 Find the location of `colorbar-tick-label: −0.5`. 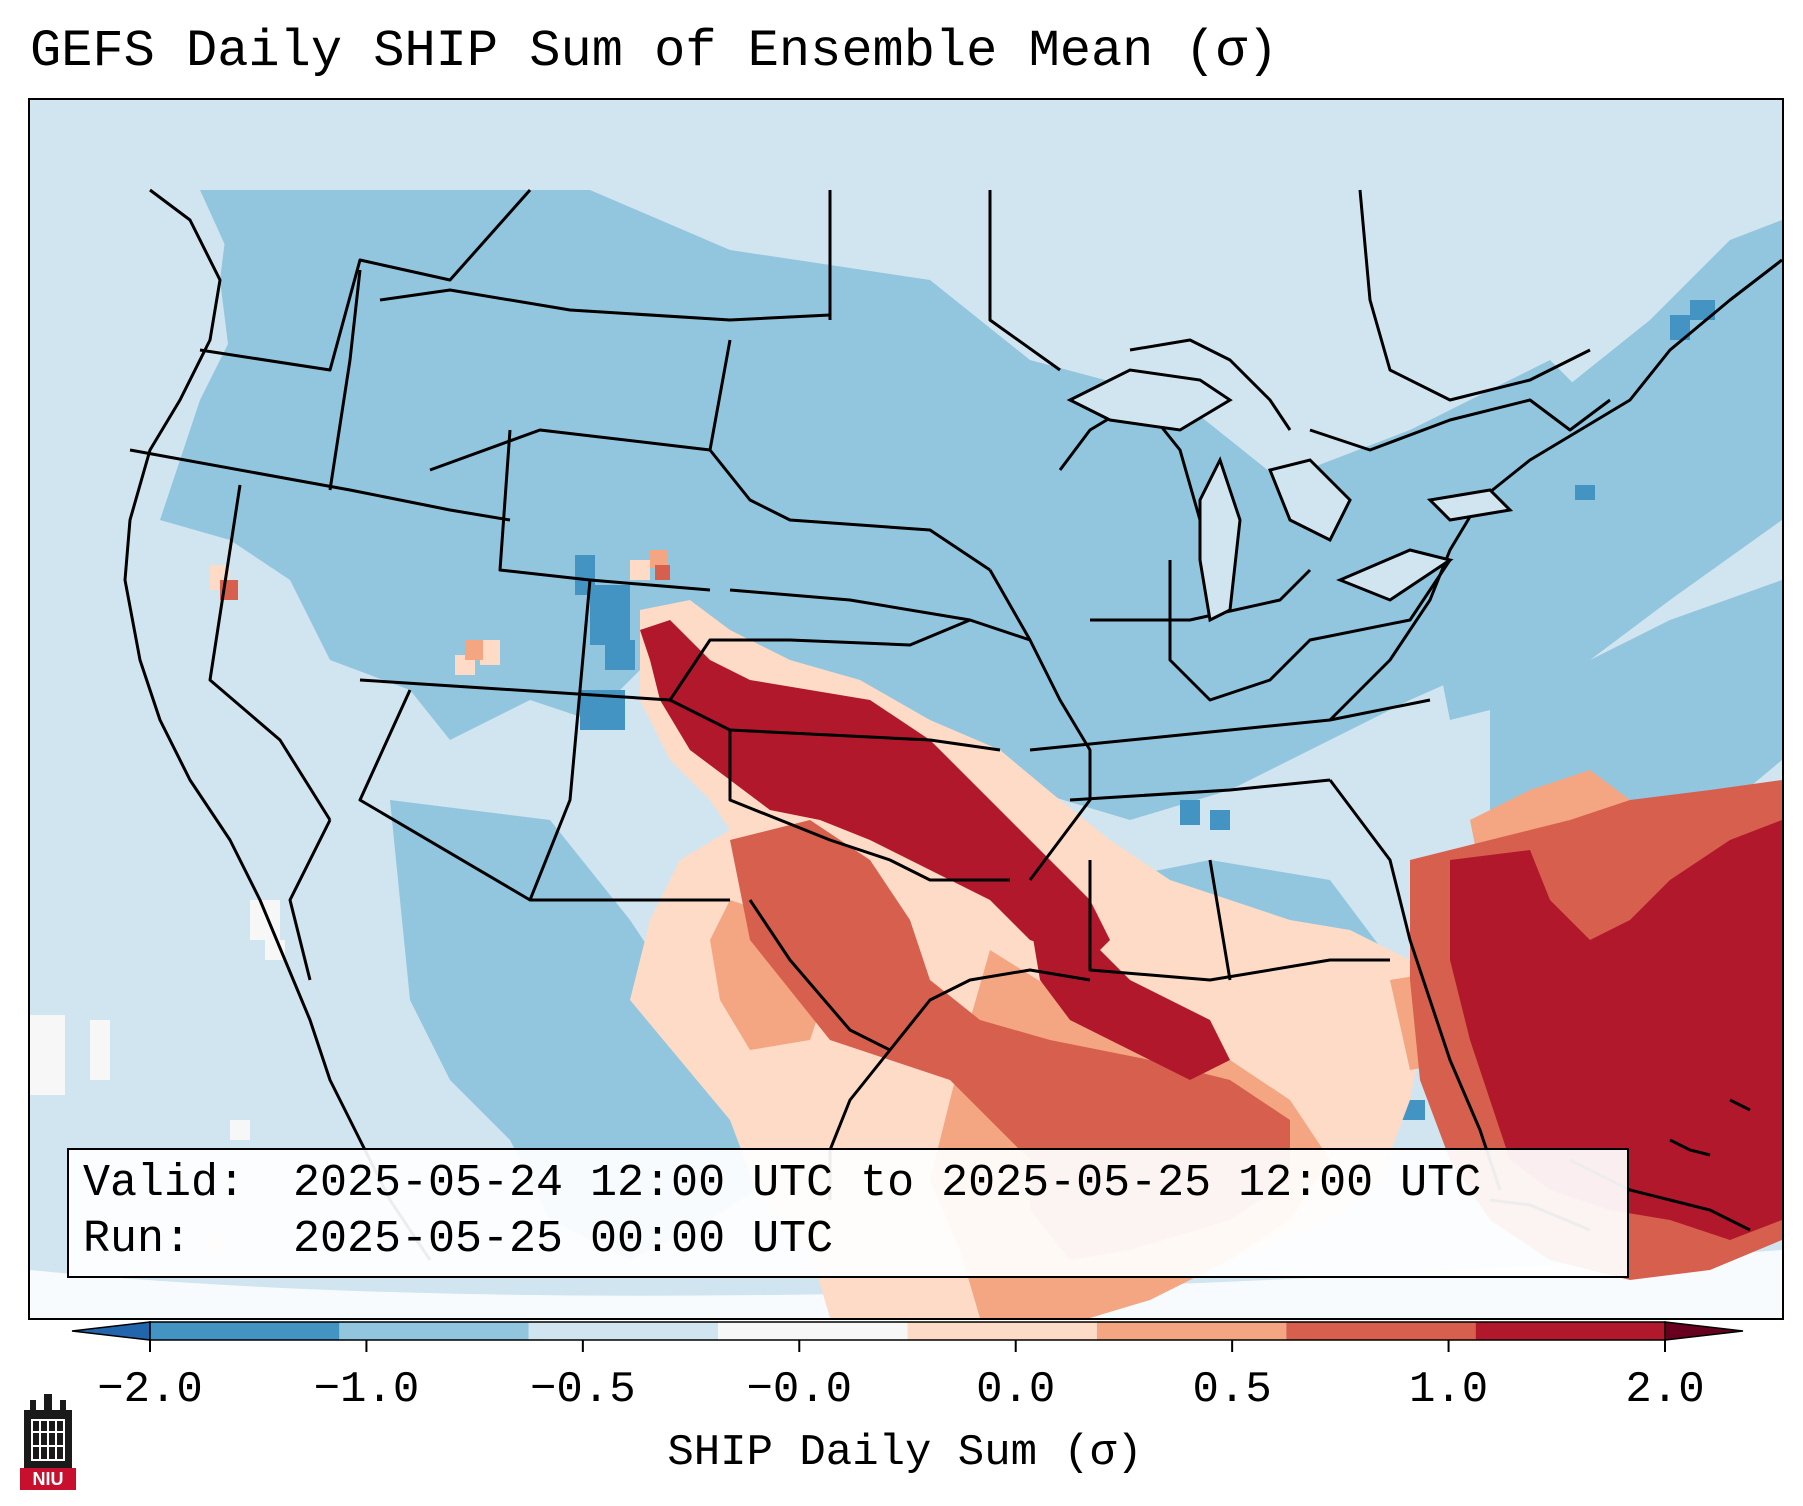

colorbar-tick-label: −0.5 is located at coordinates (583, 1390).